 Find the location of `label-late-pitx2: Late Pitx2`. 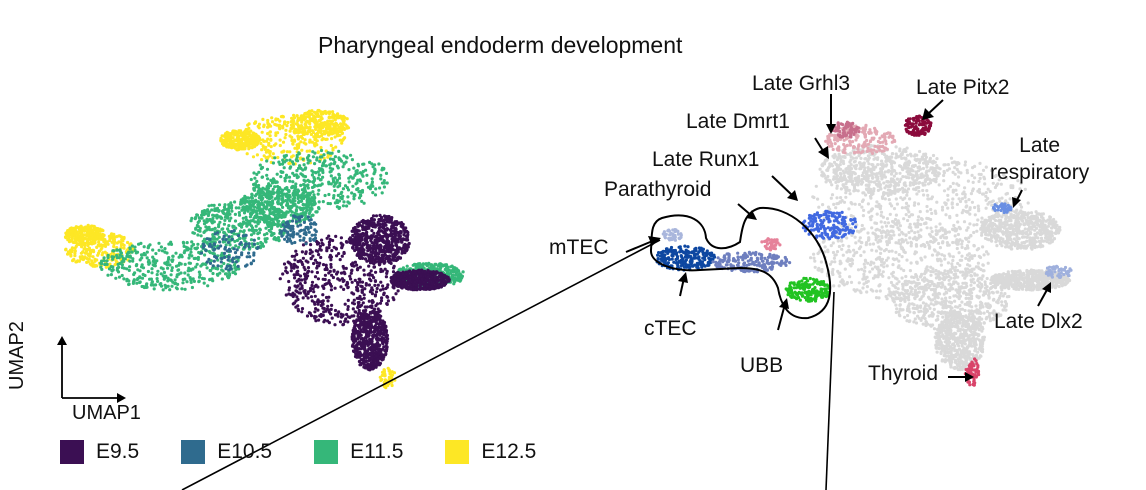

label-late-pitx2: Late Pitx2 is located at coordinates (963, 87).